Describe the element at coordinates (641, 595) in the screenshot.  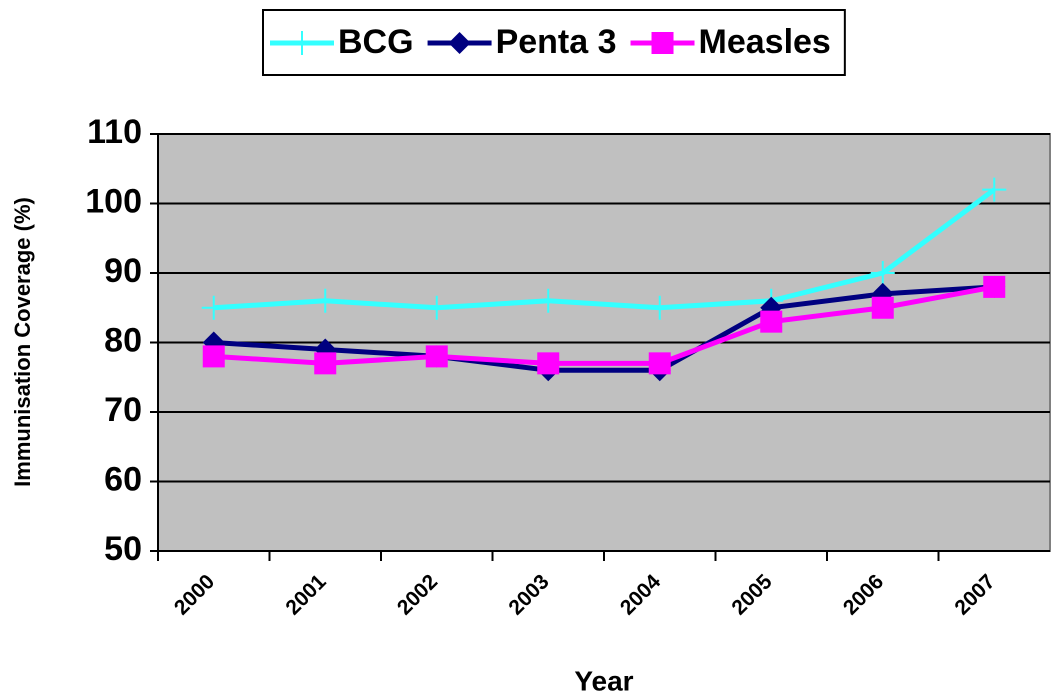
I see `x-tick-label: 2004` at that location.